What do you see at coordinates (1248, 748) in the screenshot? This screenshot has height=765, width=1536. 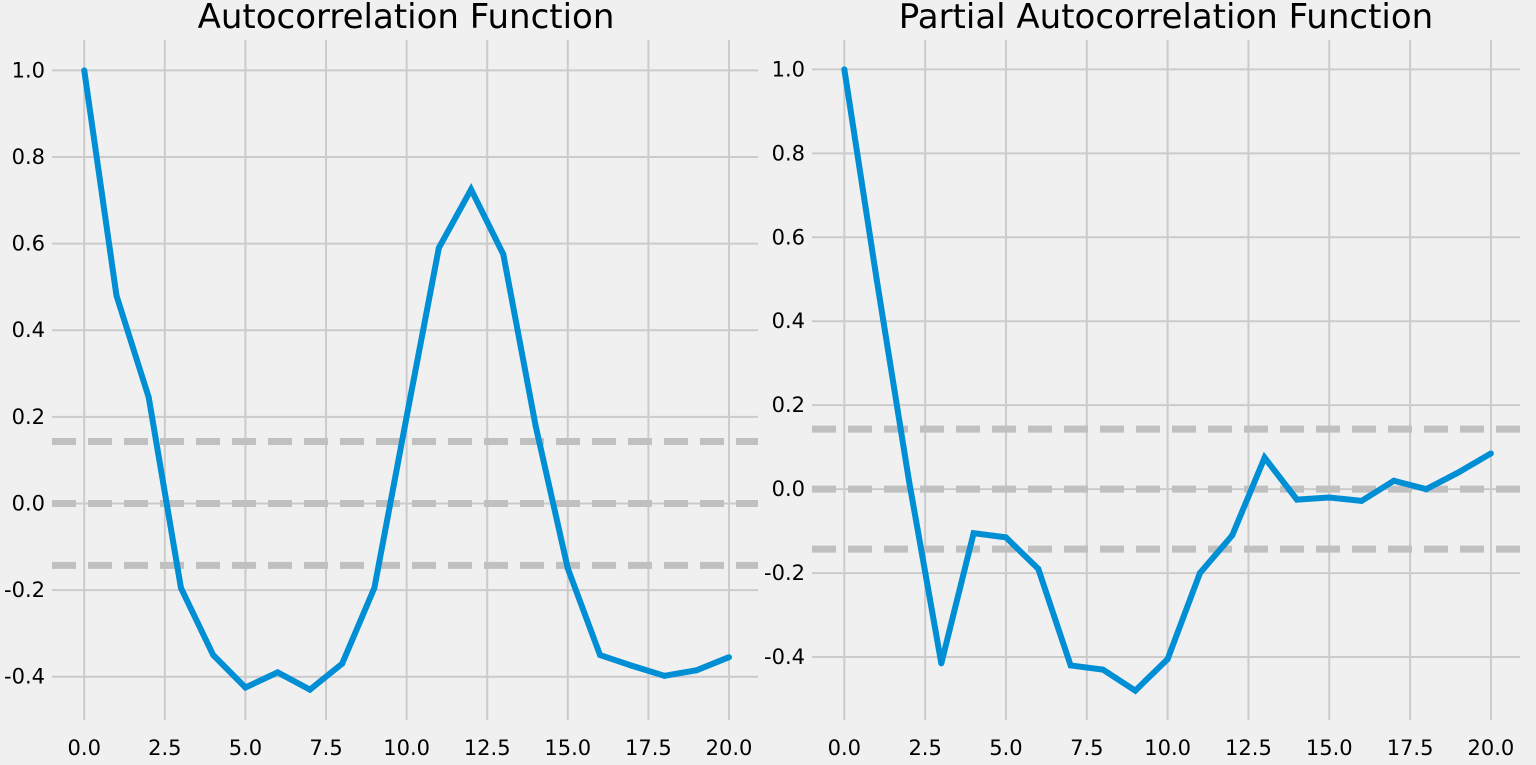 I see `pacf-xtick-label: 12.5` at bounding box center [1248, 748].